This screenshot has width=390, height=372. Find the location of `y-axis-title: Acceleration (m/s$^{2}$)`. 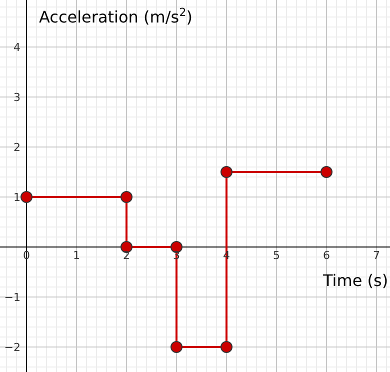

y-axis-title: Acceleration (m/s$^{2}$) is located at coordinates (115, 16).